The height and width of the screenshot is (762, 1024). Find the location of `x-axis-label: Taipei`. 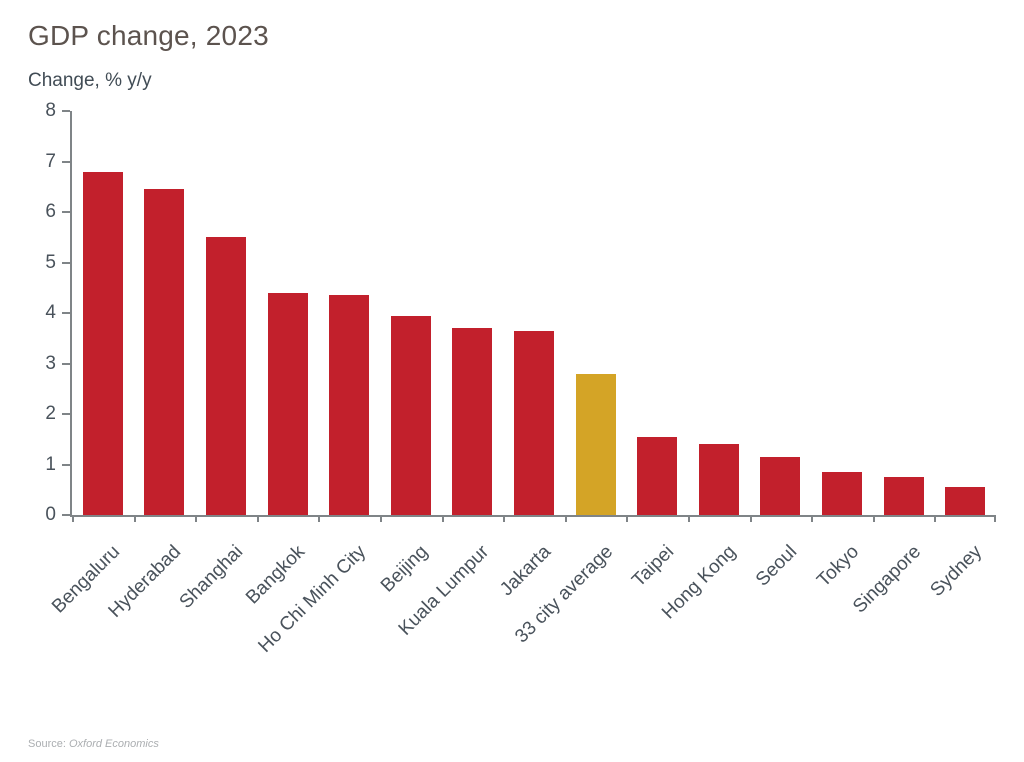

x-axis-label: Taipei is located at coordinates (653, 566).